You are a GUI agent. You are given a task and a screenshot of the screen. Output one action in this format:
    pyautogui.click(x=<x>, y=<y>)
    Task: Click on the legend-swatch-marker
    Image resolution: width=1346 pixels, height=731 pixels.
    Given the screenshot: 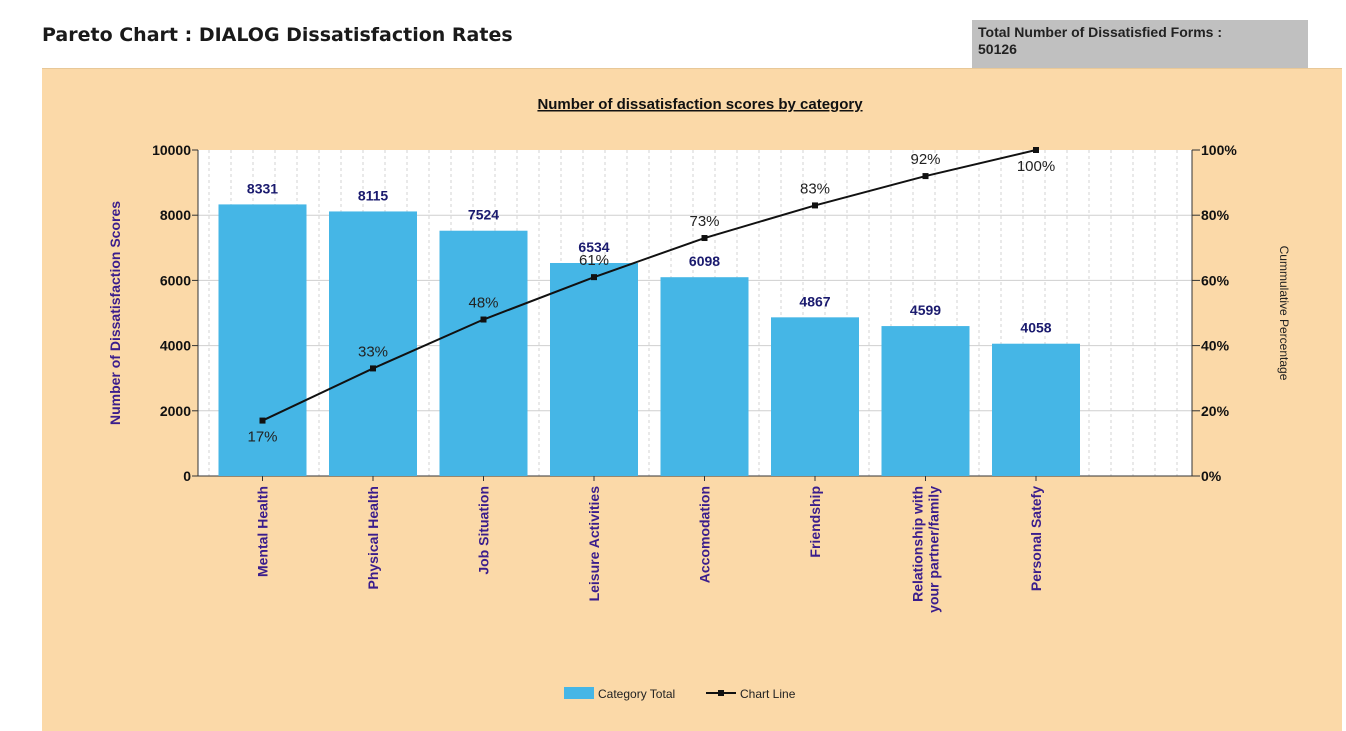 What is the action you would take?
    pyautogui.click(x=721, y=693)
    